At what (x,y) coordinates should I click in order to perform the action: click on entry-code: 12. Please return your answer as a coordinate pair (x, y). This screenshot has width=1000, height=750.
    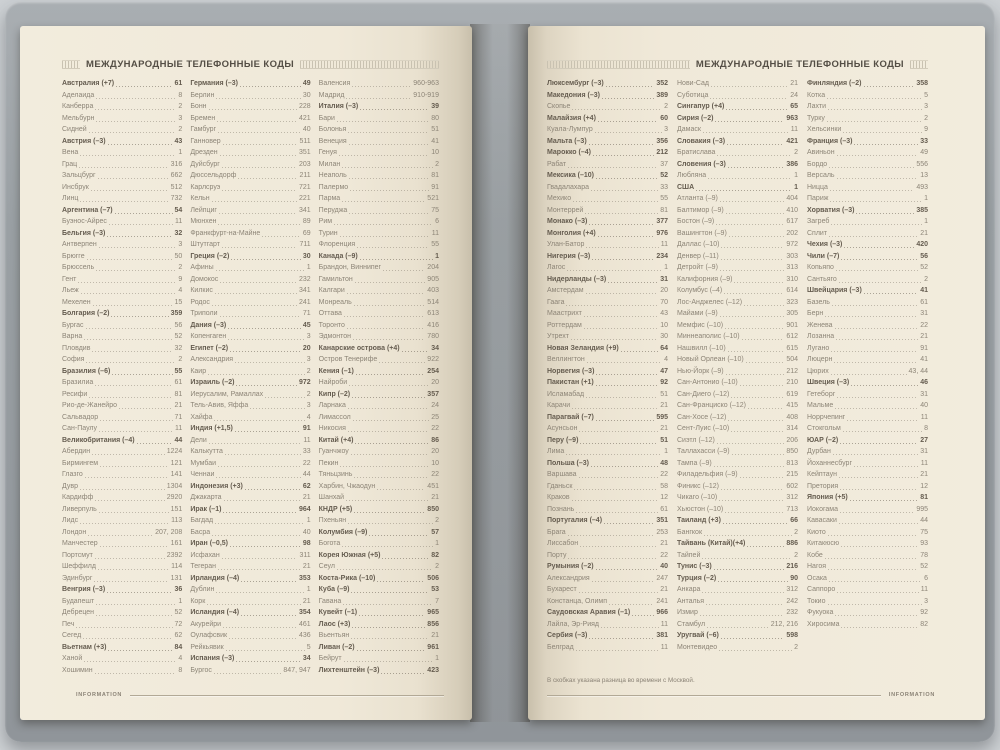
    Looking at the image, I should click on (664, 497).